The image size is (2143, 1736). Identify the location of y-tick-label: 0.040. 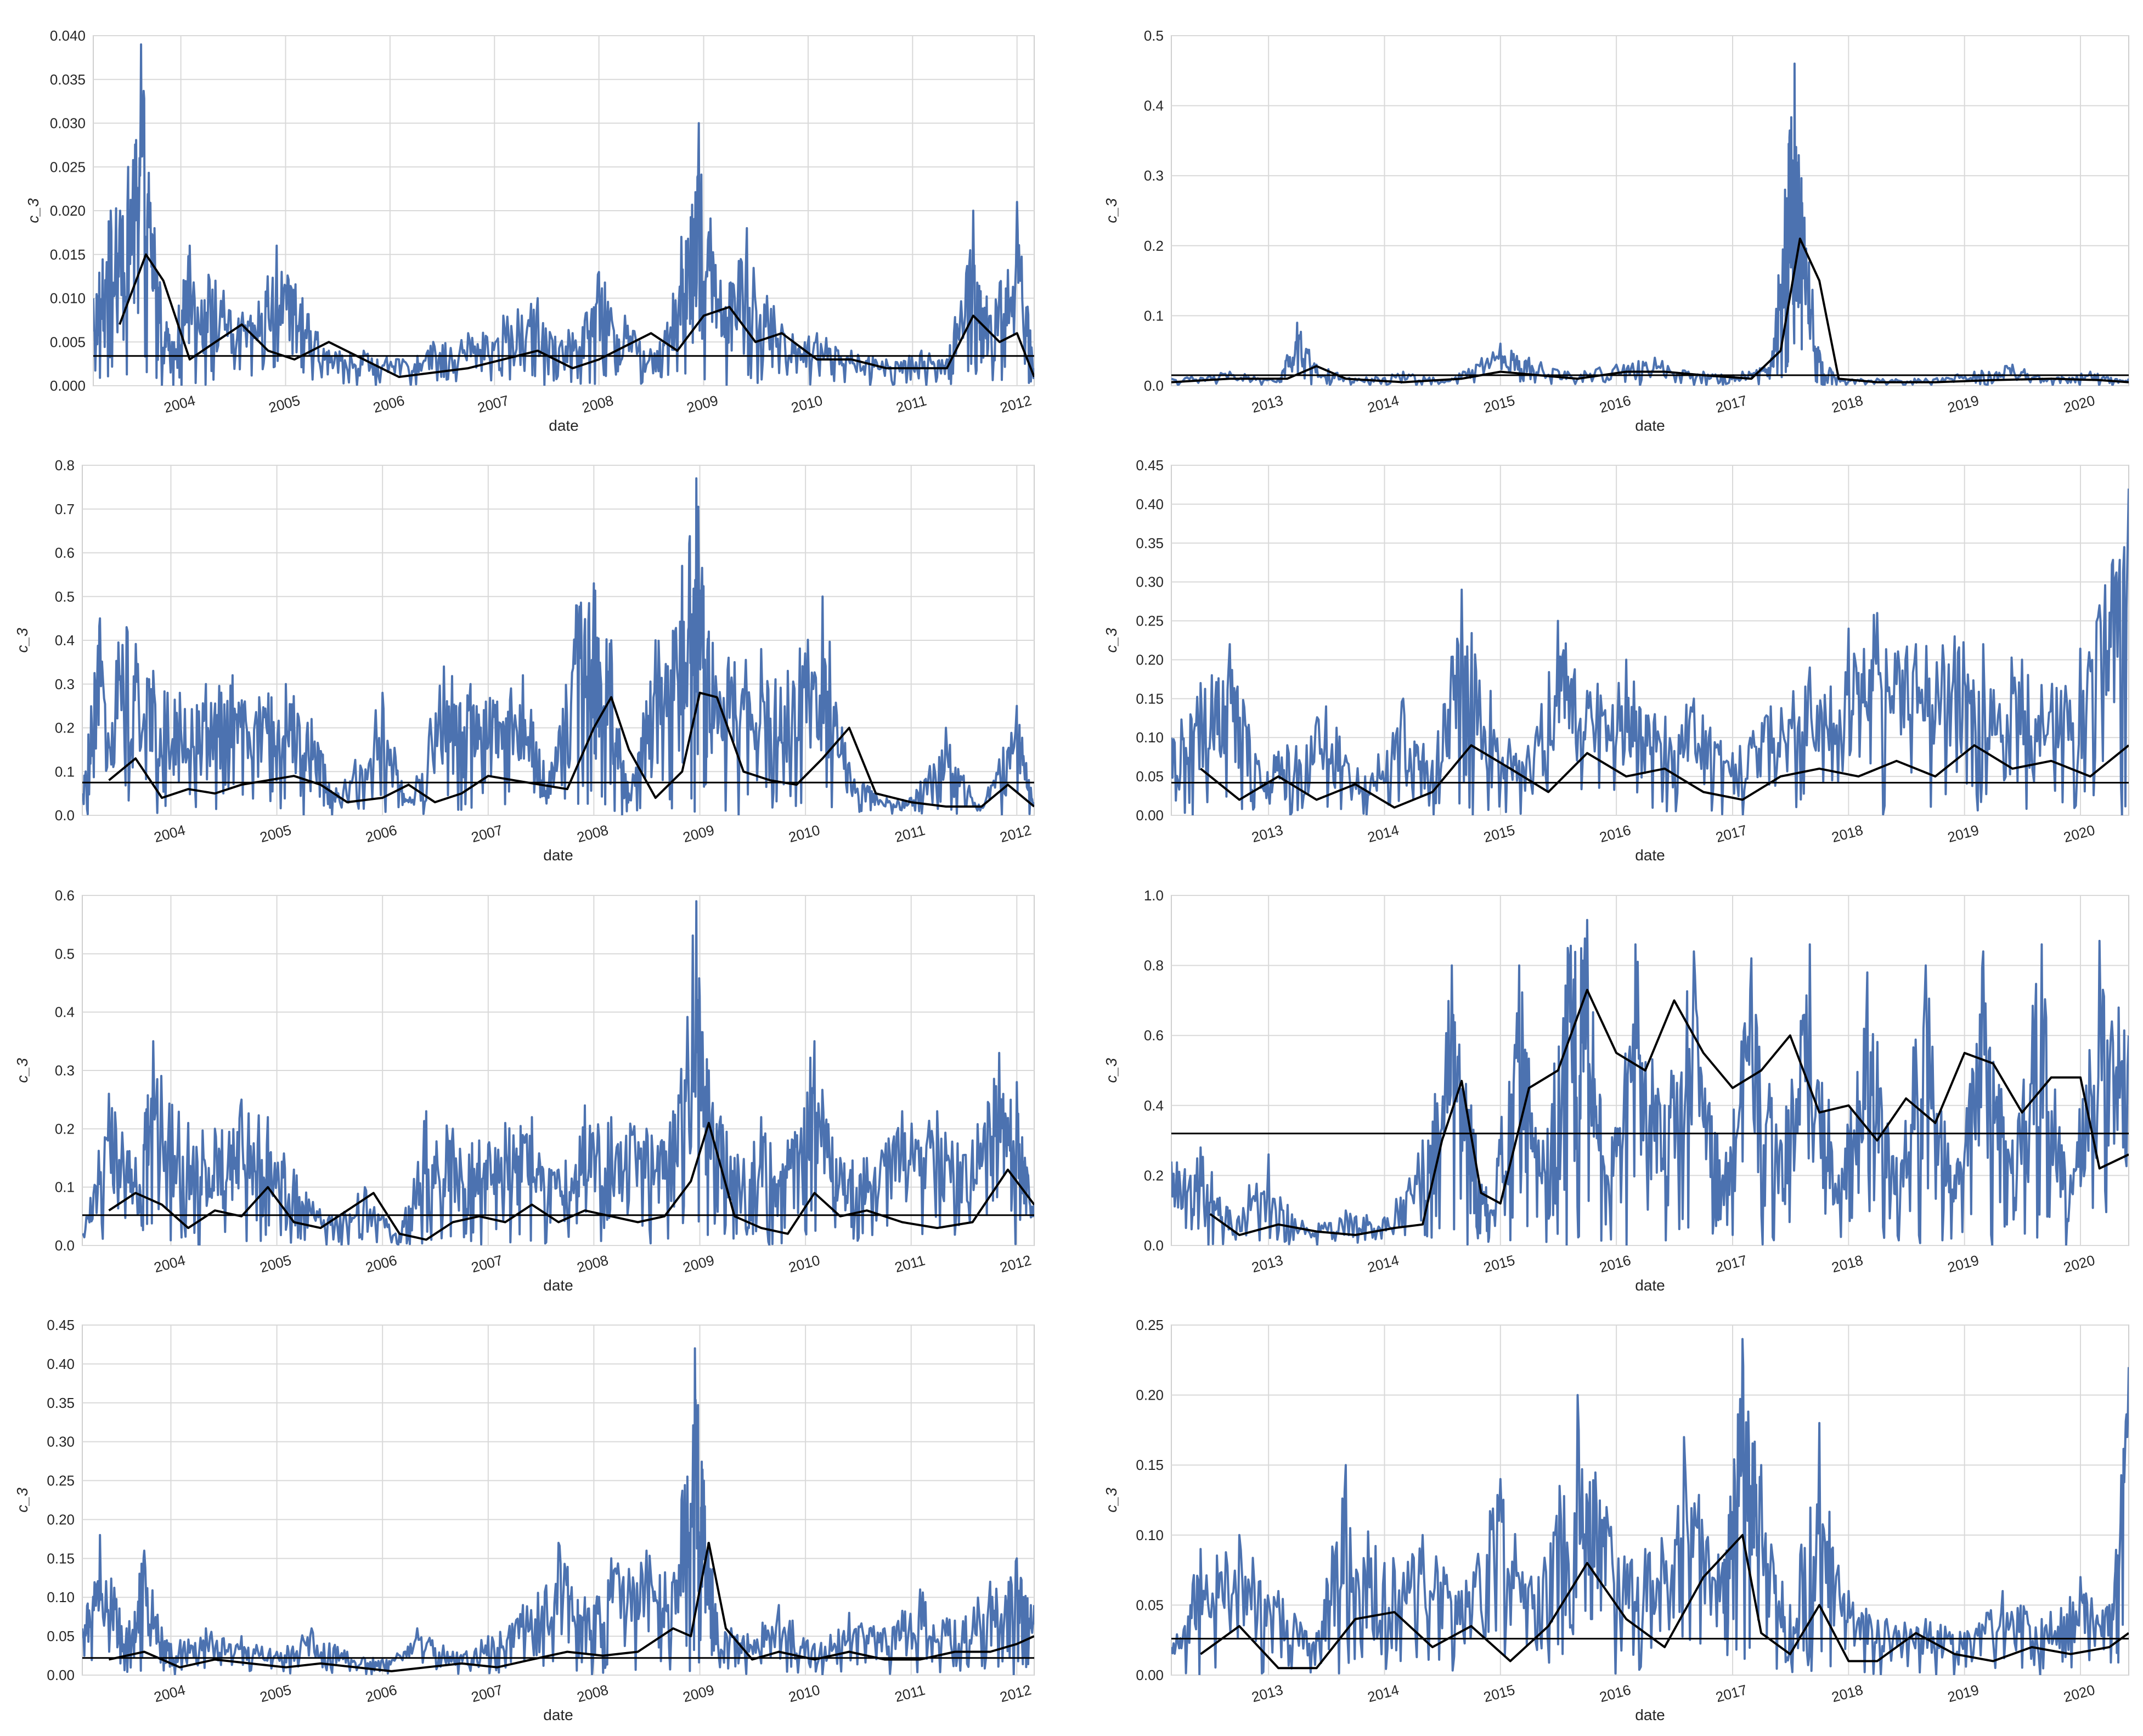
(68, 35).